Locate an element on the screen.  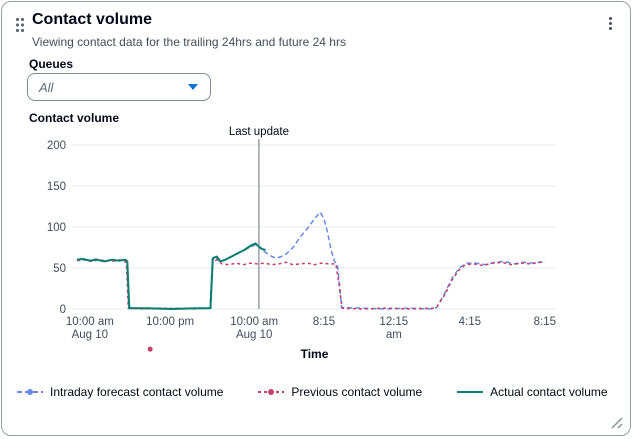
forecast-line-marker-icon is located at coordinates (30, 392).